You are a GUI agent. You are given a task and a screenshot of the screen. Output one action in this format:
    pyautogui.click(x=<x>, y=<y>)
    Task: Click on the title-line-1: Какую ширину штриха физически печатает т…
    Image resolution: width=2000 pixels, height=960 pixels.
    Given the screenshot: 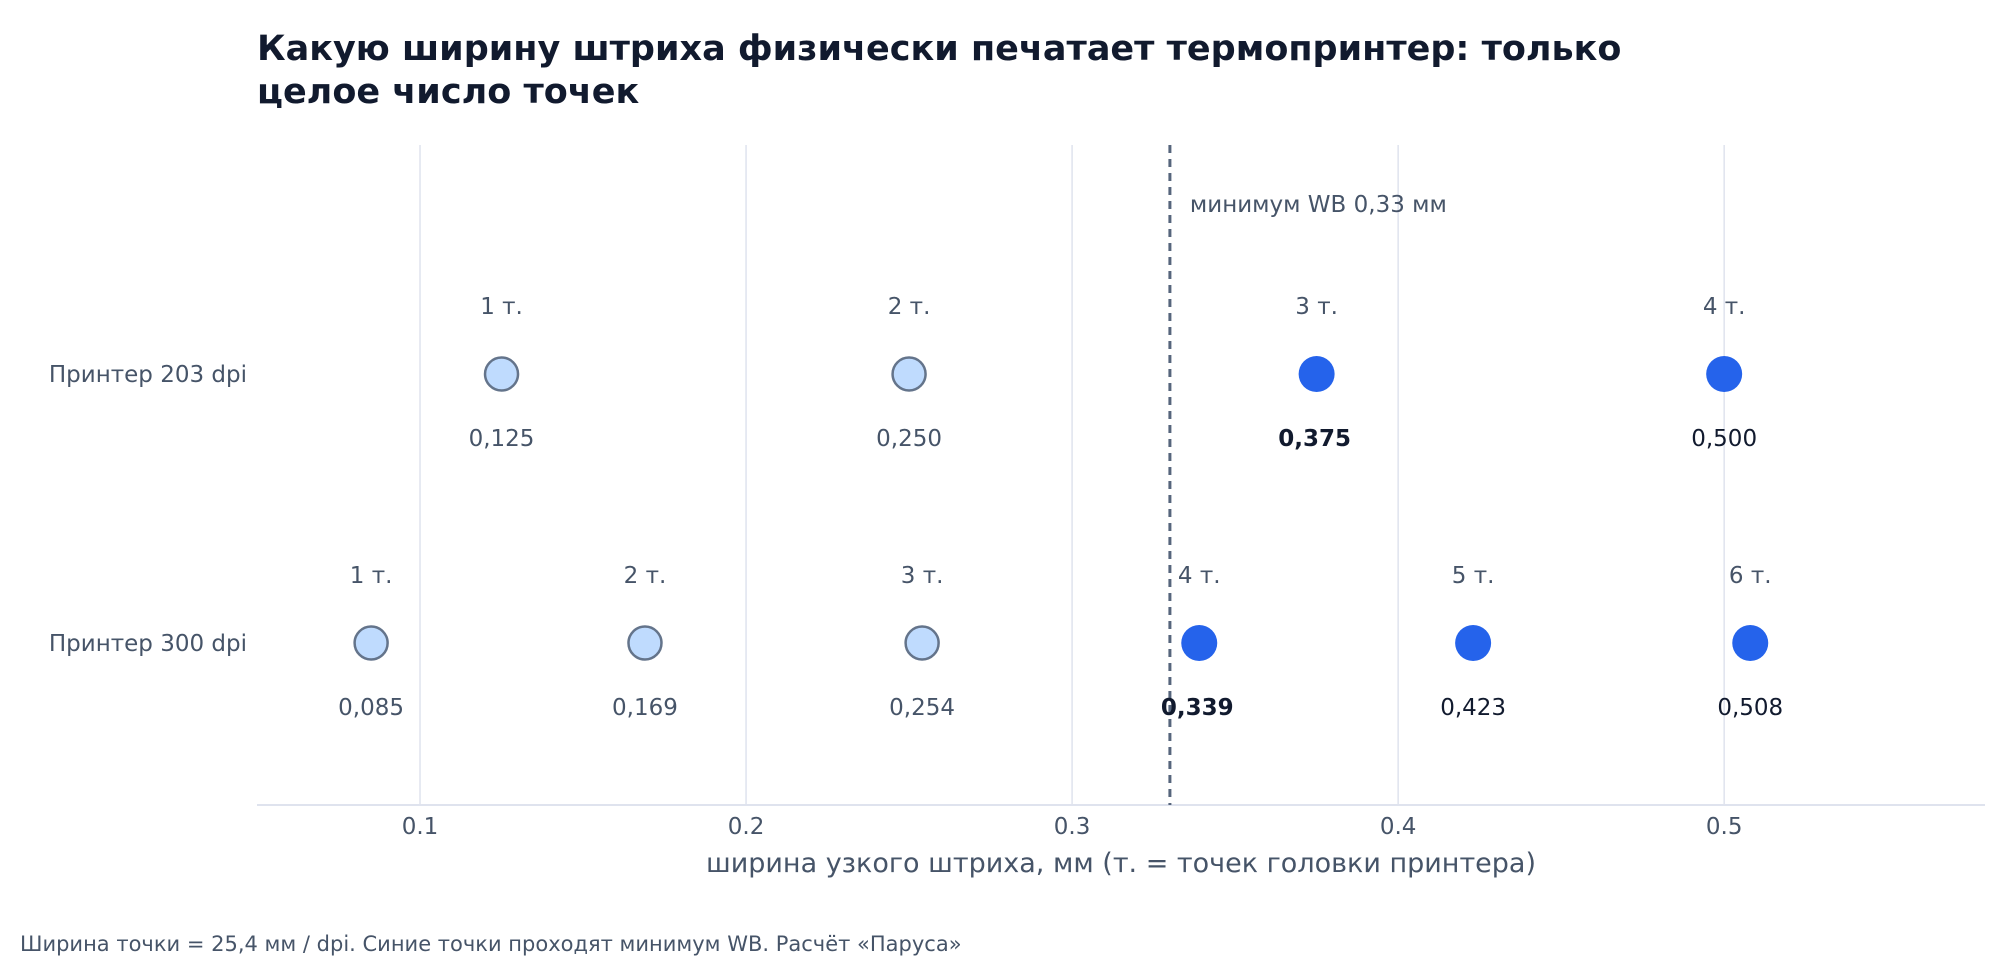 What is the action you would take?
    pyautogui.click(x=939, y=49)
    